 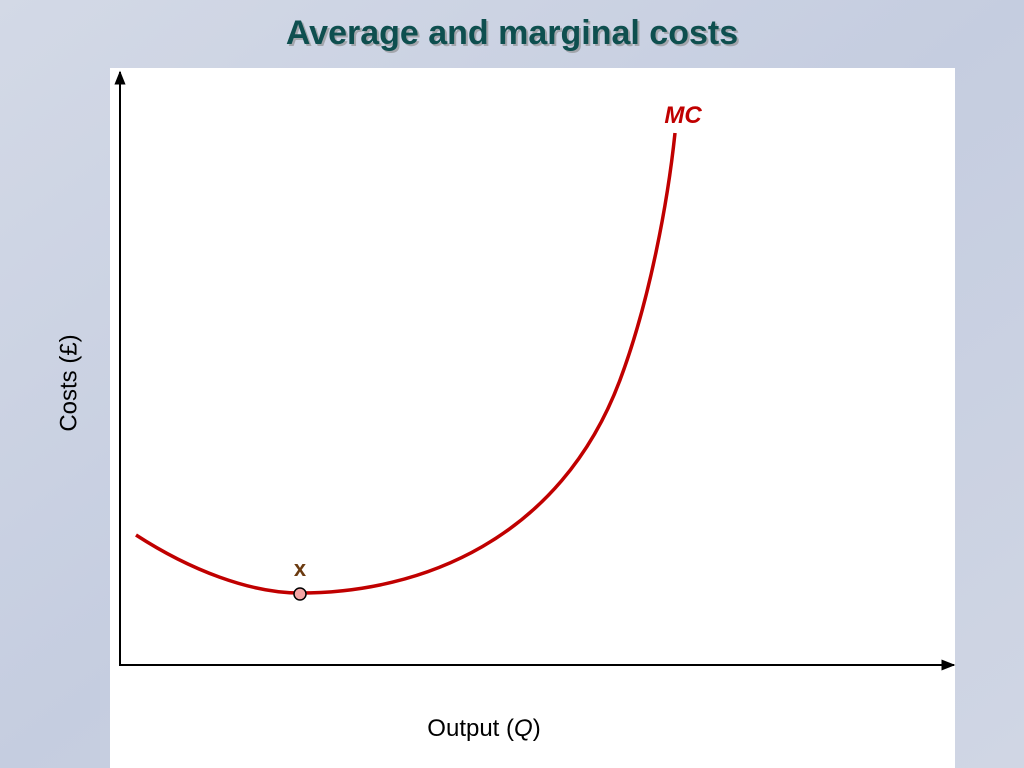 I want to click on y-axis-label: Costs (£), so click(x=68, y=382).